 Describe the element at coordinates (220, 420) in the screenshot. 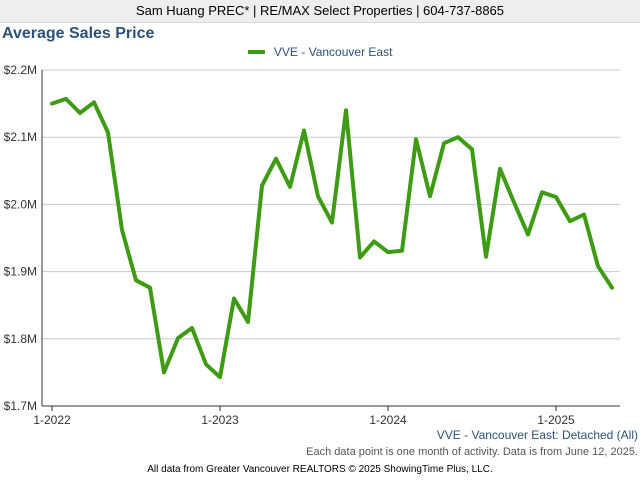

I see `x-tick-label: 1-2023` at that location.